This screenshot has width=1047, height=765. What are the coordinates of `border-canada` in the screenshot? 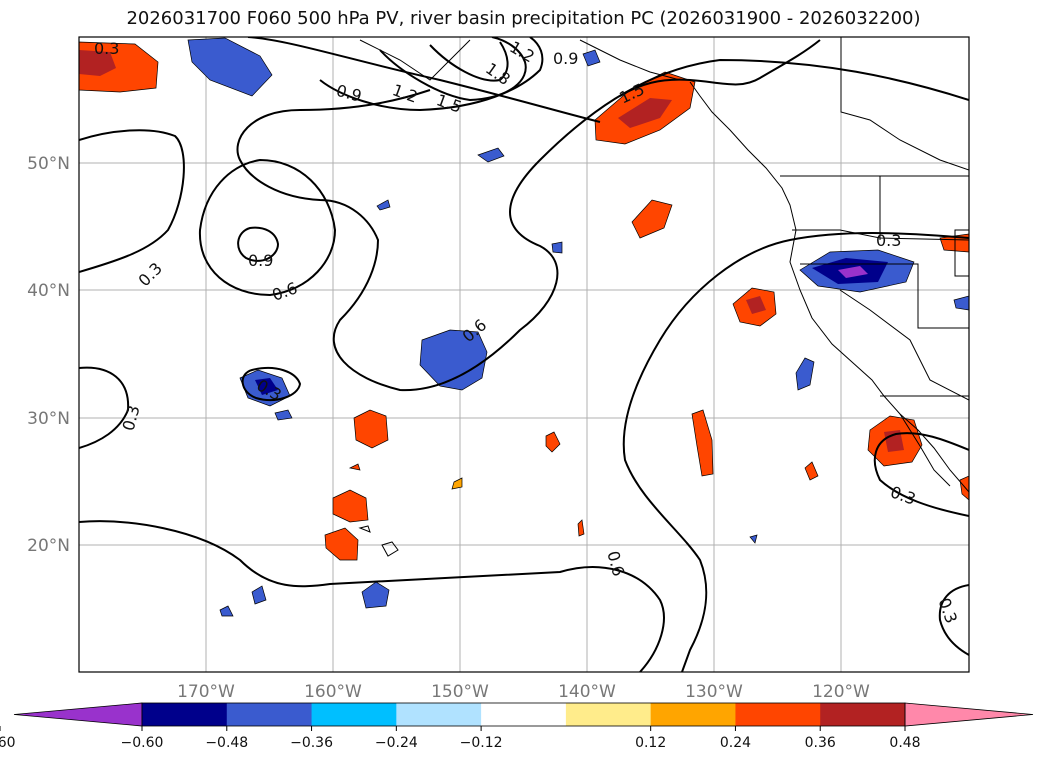 It's located at (904, 104).